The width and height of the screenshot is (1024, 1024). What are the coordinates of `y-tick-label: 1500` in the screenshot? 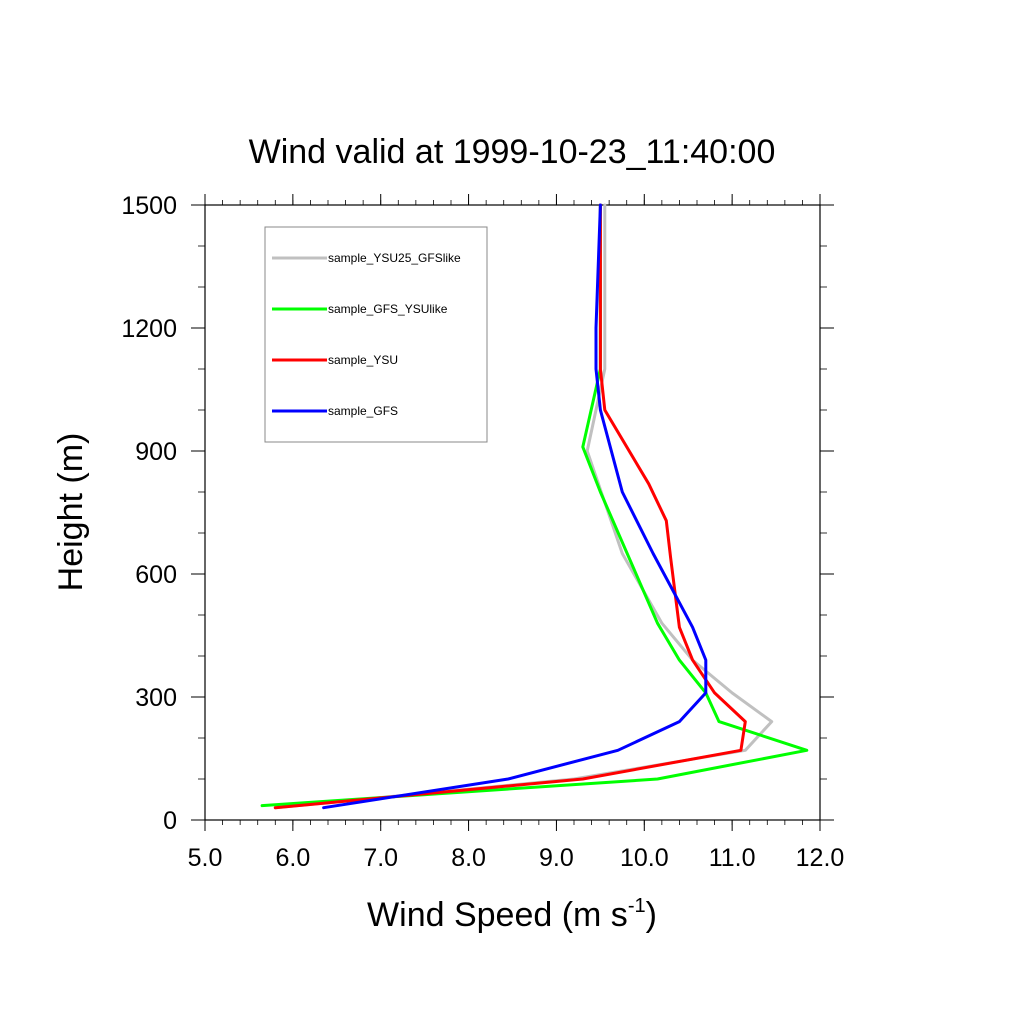 It's located at (149, 206).